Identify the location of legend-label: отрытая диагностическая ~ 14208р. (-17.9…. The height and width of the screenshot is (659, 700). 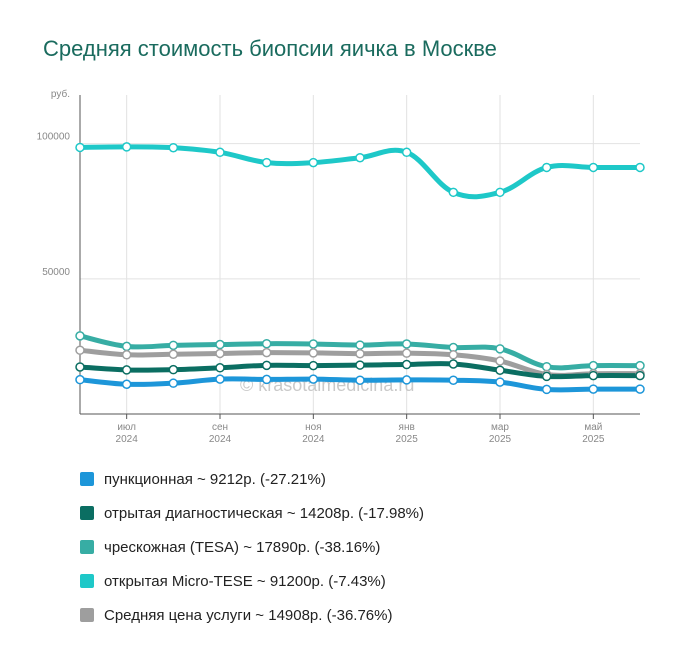
(264, 513).